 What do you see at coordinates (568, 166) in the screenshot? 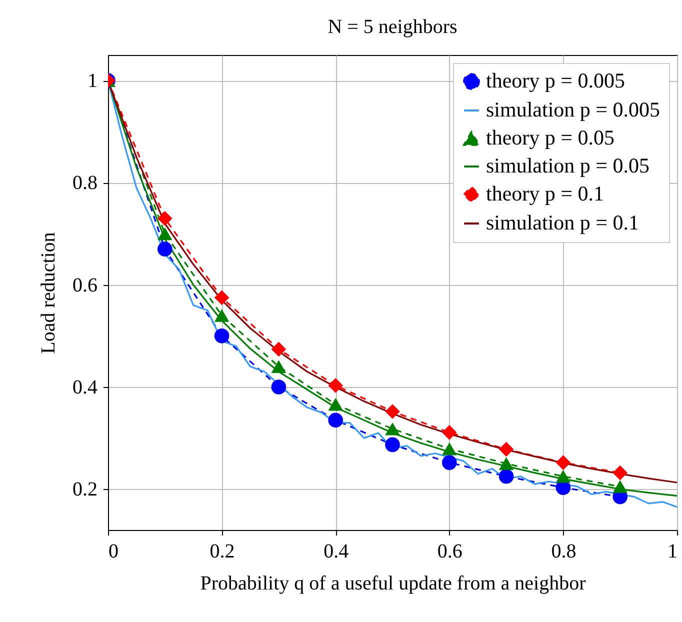
I see `legend-label: simulation p = 0.05` at bounding box center [568, 166].